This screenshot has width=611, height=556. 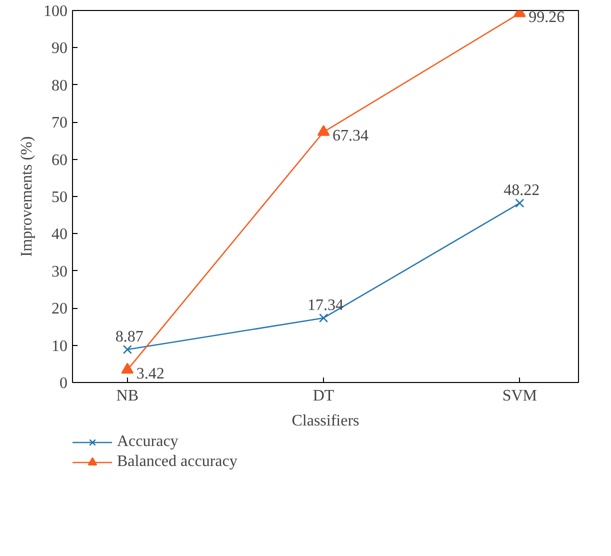 I want to click on data-label: 3.42, so click(x=150, y=373).